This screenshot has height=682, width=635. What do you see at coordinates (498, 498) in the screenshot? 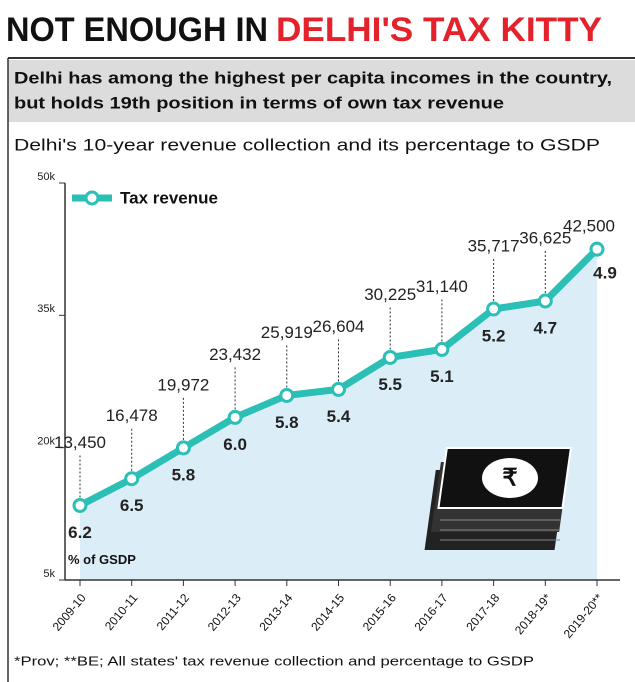
I see `money-icon: ₹` at bounding box center [498, 498].